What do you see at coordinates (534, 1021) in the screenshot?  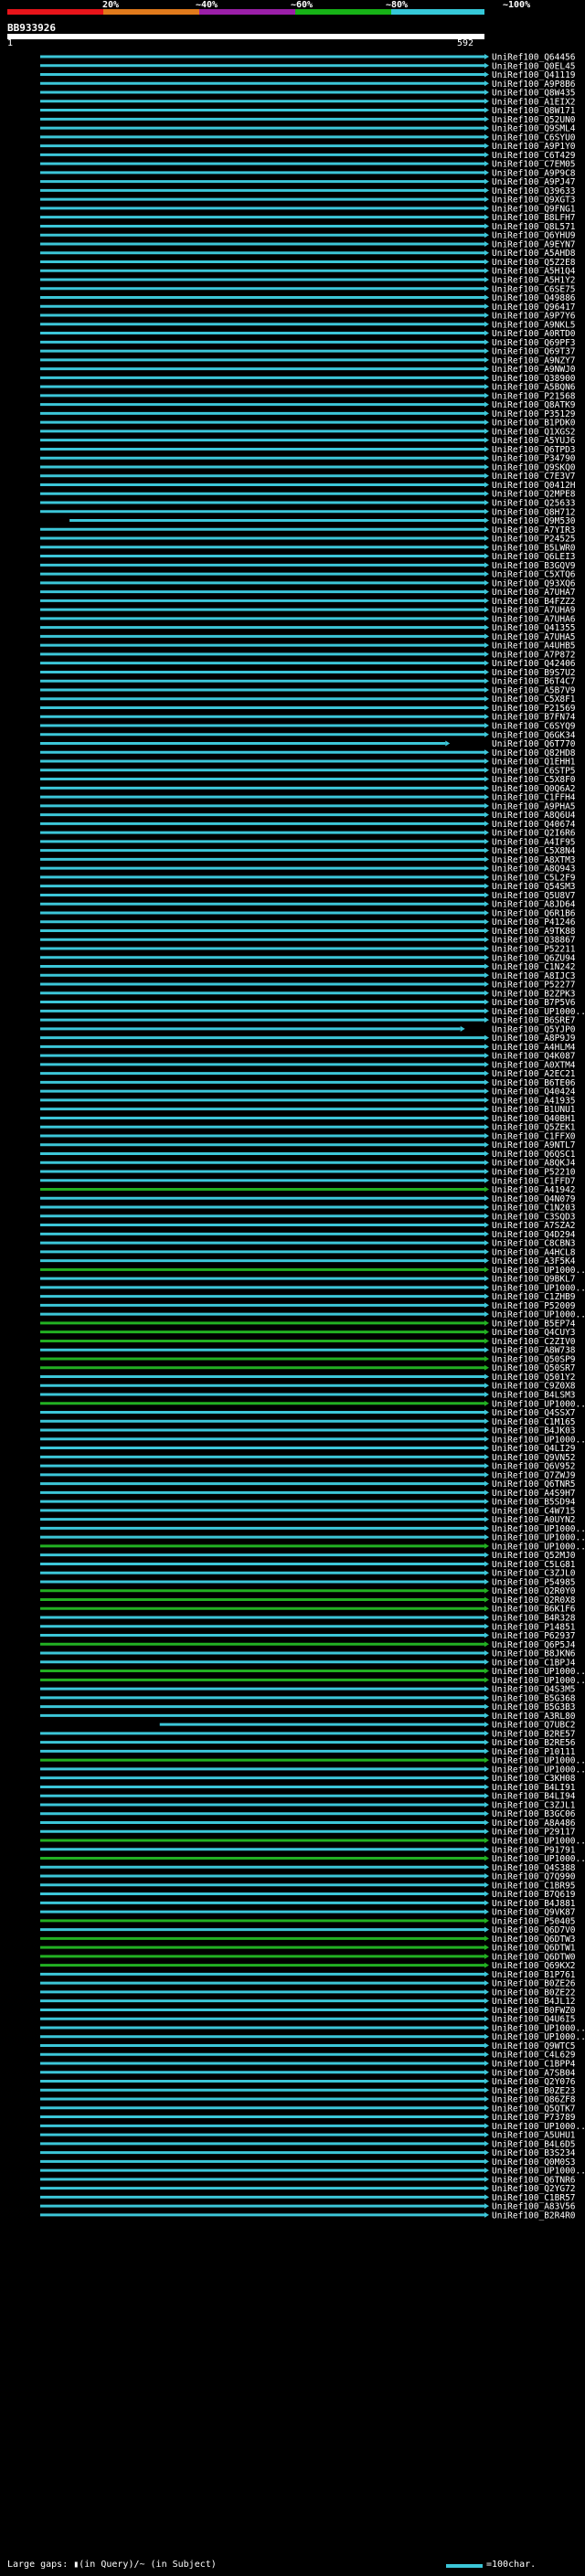 I see `hit-label: UniRef100_B6SRE7` at bounding box center [534, 1021].